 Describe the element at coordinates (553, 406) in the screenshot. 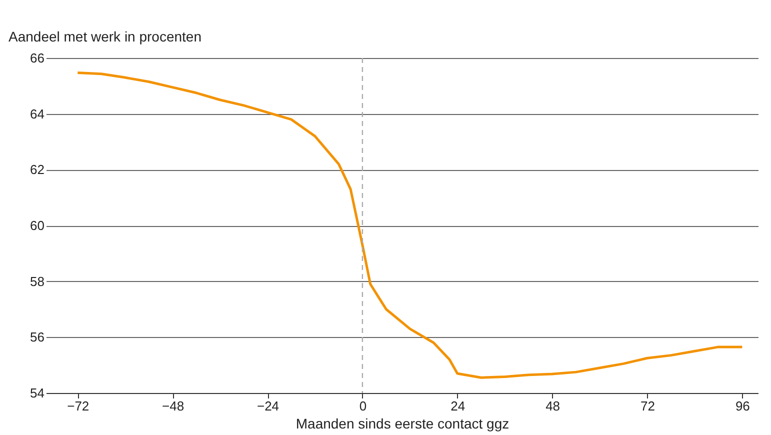

I see `x-tick-label: 48` at that location.